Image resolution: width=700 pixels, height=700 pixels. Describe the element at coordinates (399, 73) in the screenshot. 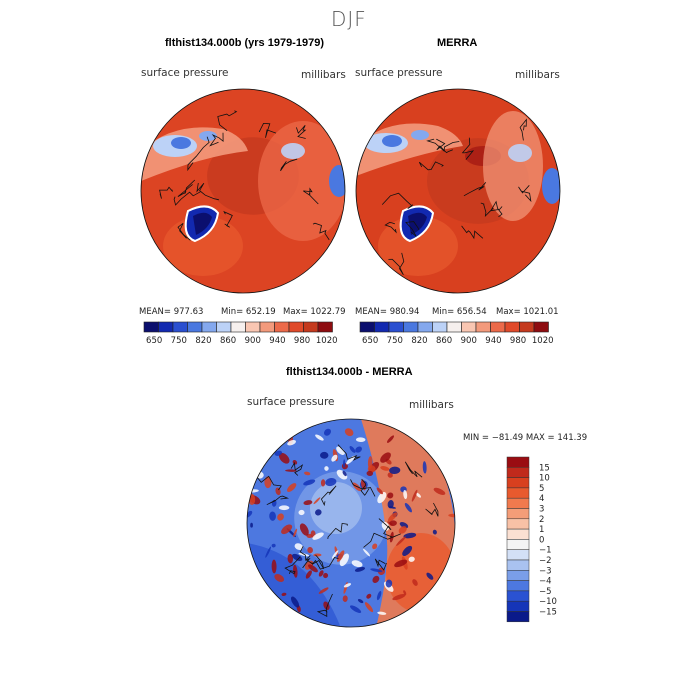

I see `panel2-subtitle: surface pressure` at that location.